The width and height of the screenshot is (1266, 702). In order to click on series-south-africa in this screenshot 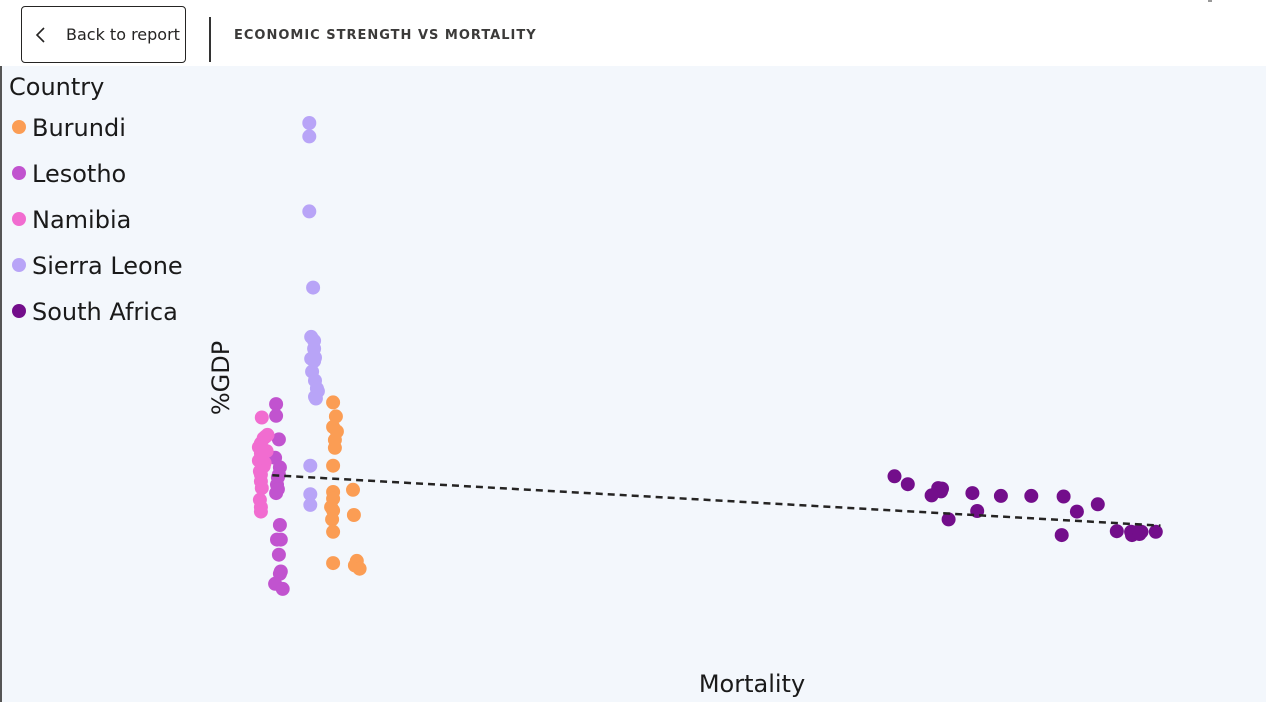, I will do `click(1025, 506)`.